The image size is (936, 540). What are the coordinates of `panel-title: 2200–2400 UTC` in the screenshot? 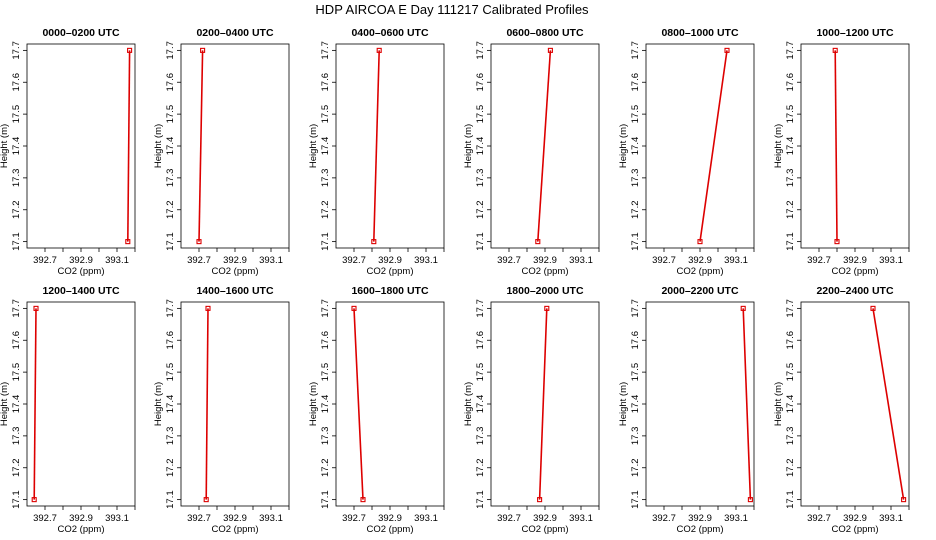 It's located at (854, 291).